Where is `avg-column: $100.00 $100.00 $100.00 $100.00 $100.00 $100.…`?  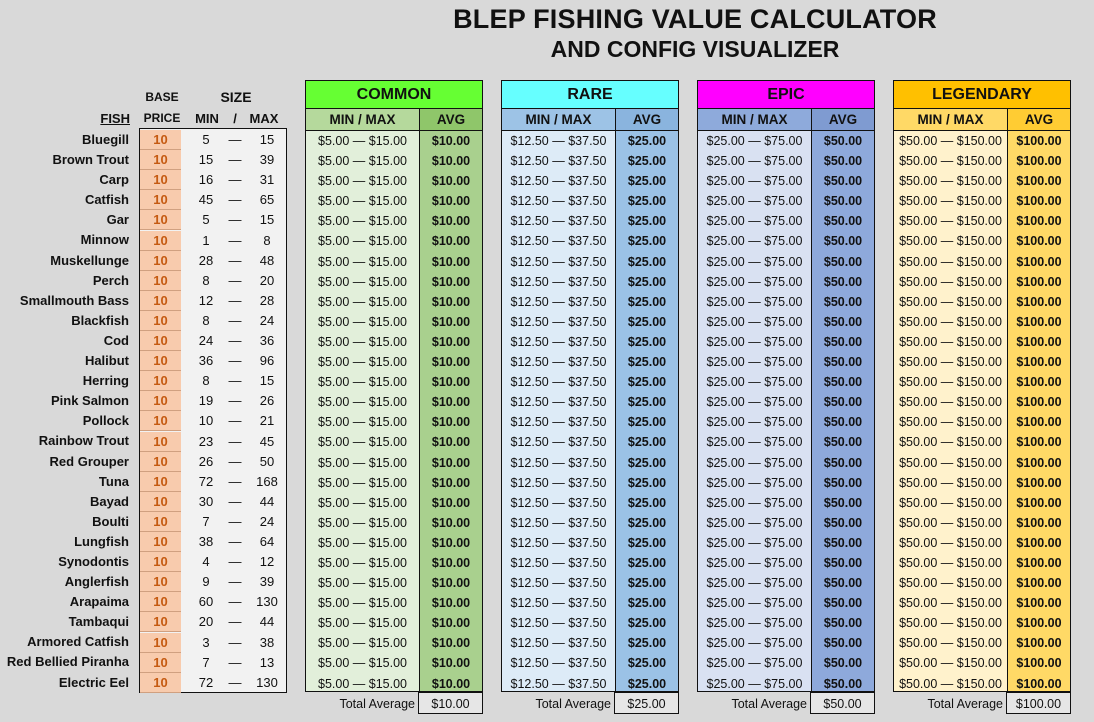
avg-column: $100.00 $100.00 $100.00 $100.00 $100.00 $100.… is located at coordinates (1038, 411).